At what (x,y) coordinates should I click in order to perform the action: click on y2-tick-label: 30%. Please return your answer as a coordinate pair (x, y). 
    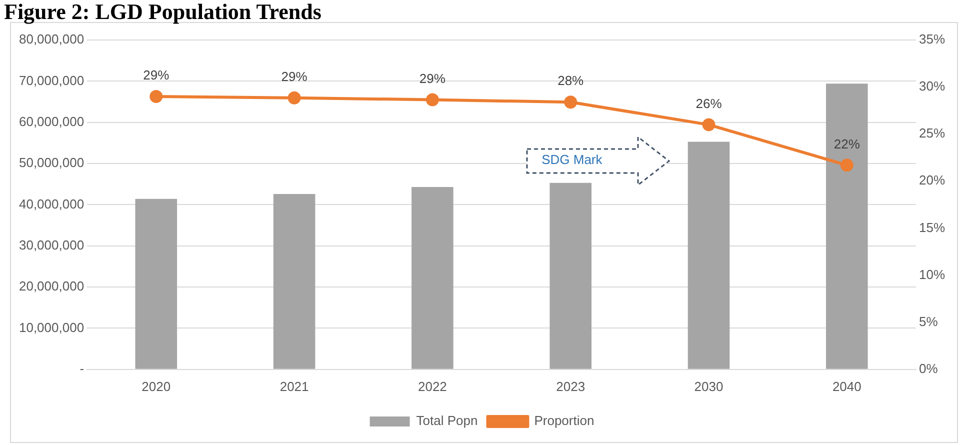
    Looking at the image, I should click on (932, 86).